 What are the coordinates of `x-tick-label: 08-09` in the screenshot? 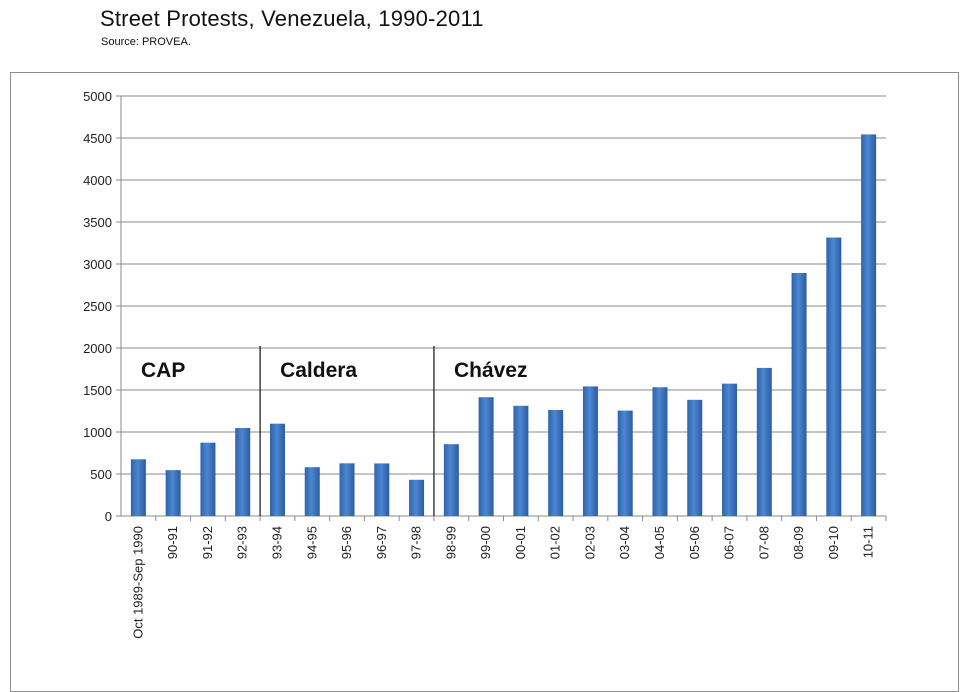 It's located at (798, 542).